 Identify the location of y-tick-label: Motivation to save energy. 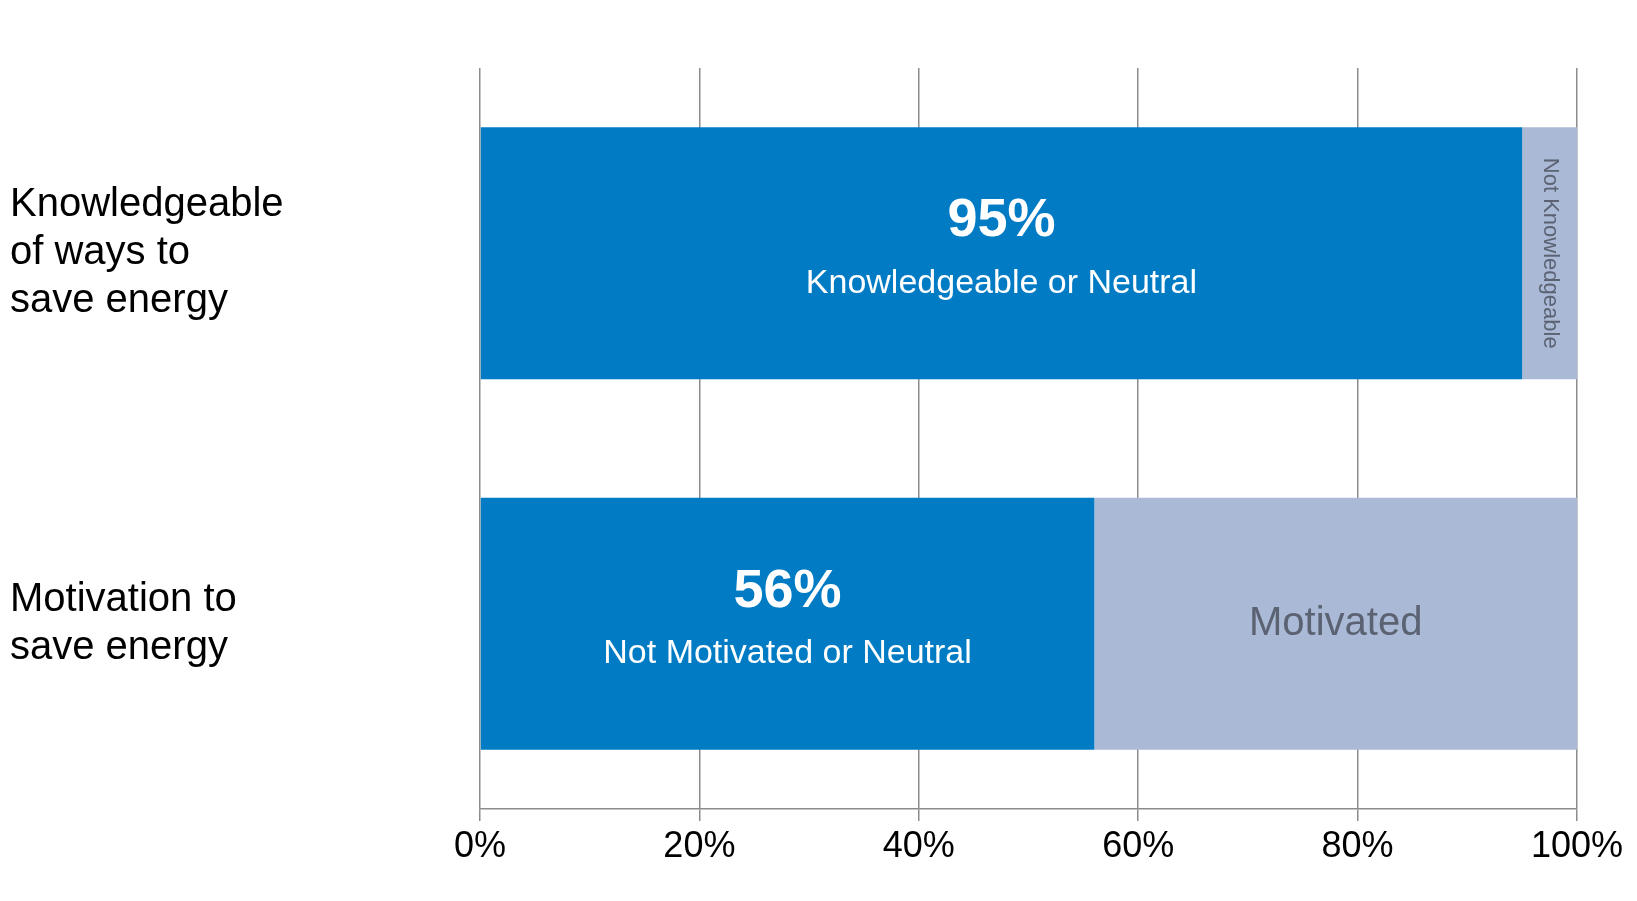
(123, 620).